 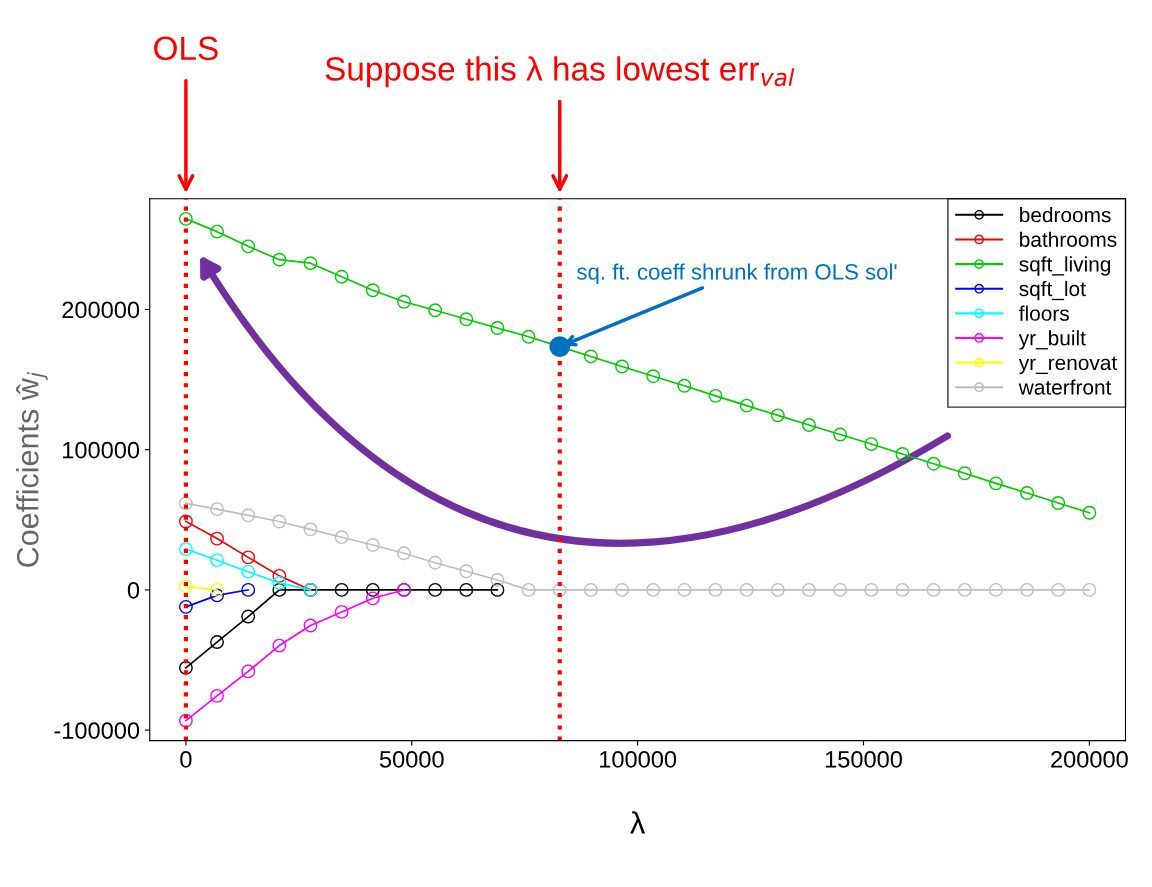 I want to click on legend-label: waterfront, so click(x=1065, y=387).